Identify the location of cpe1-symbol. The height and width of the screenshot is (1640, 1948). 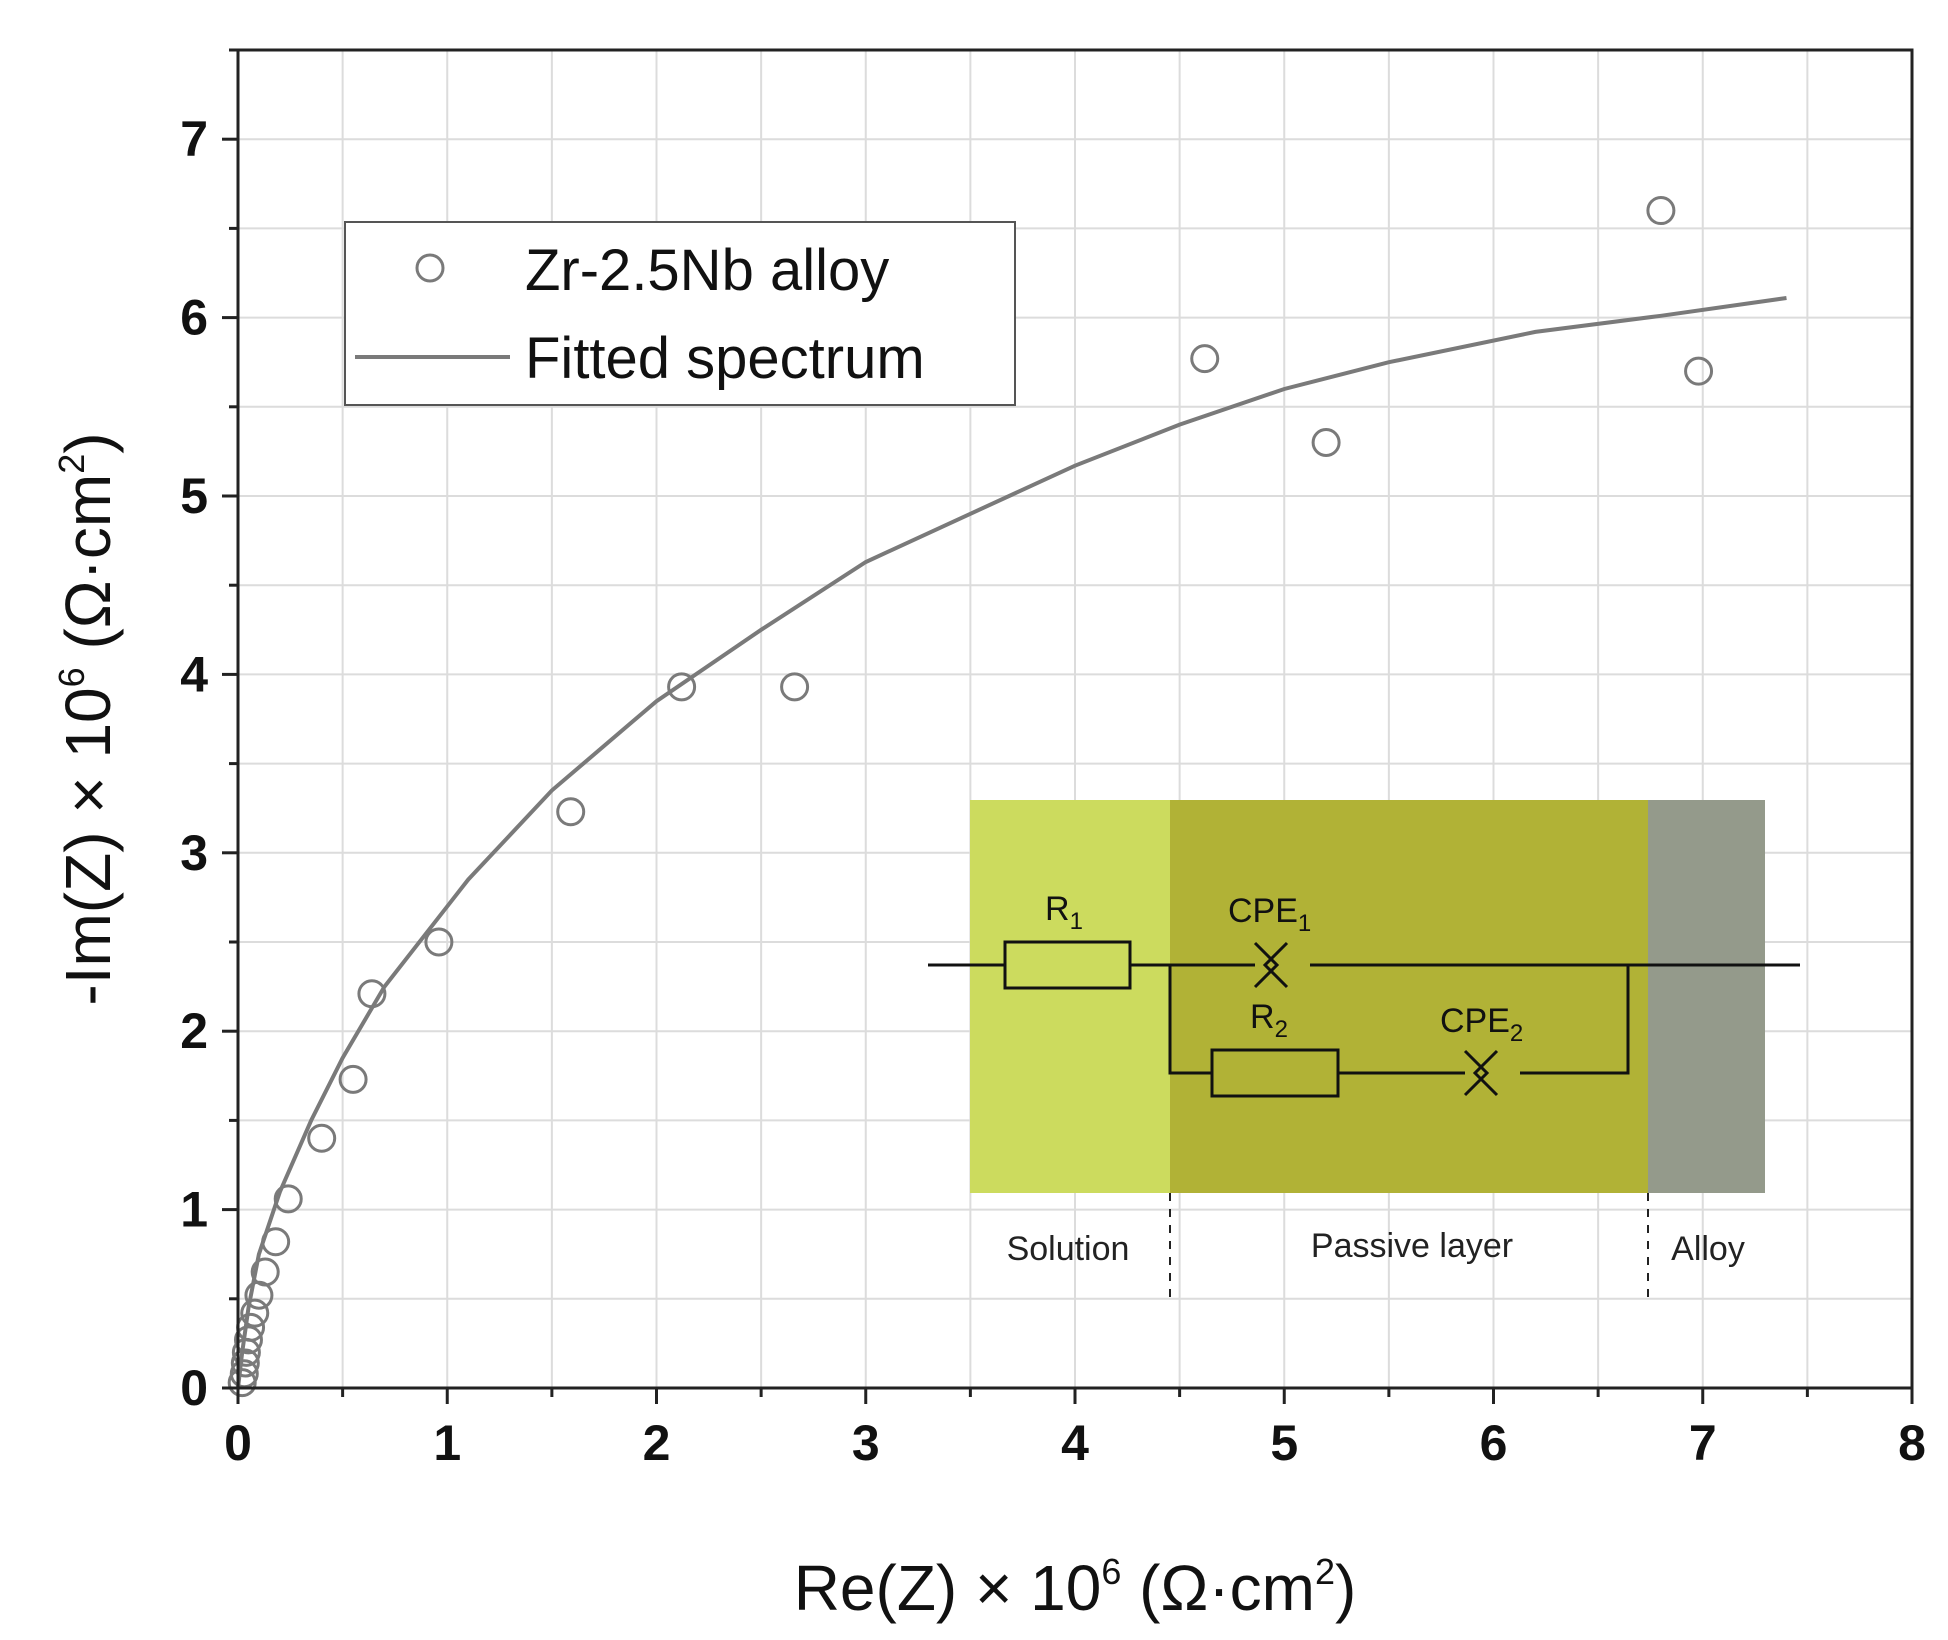
(1271, 965).